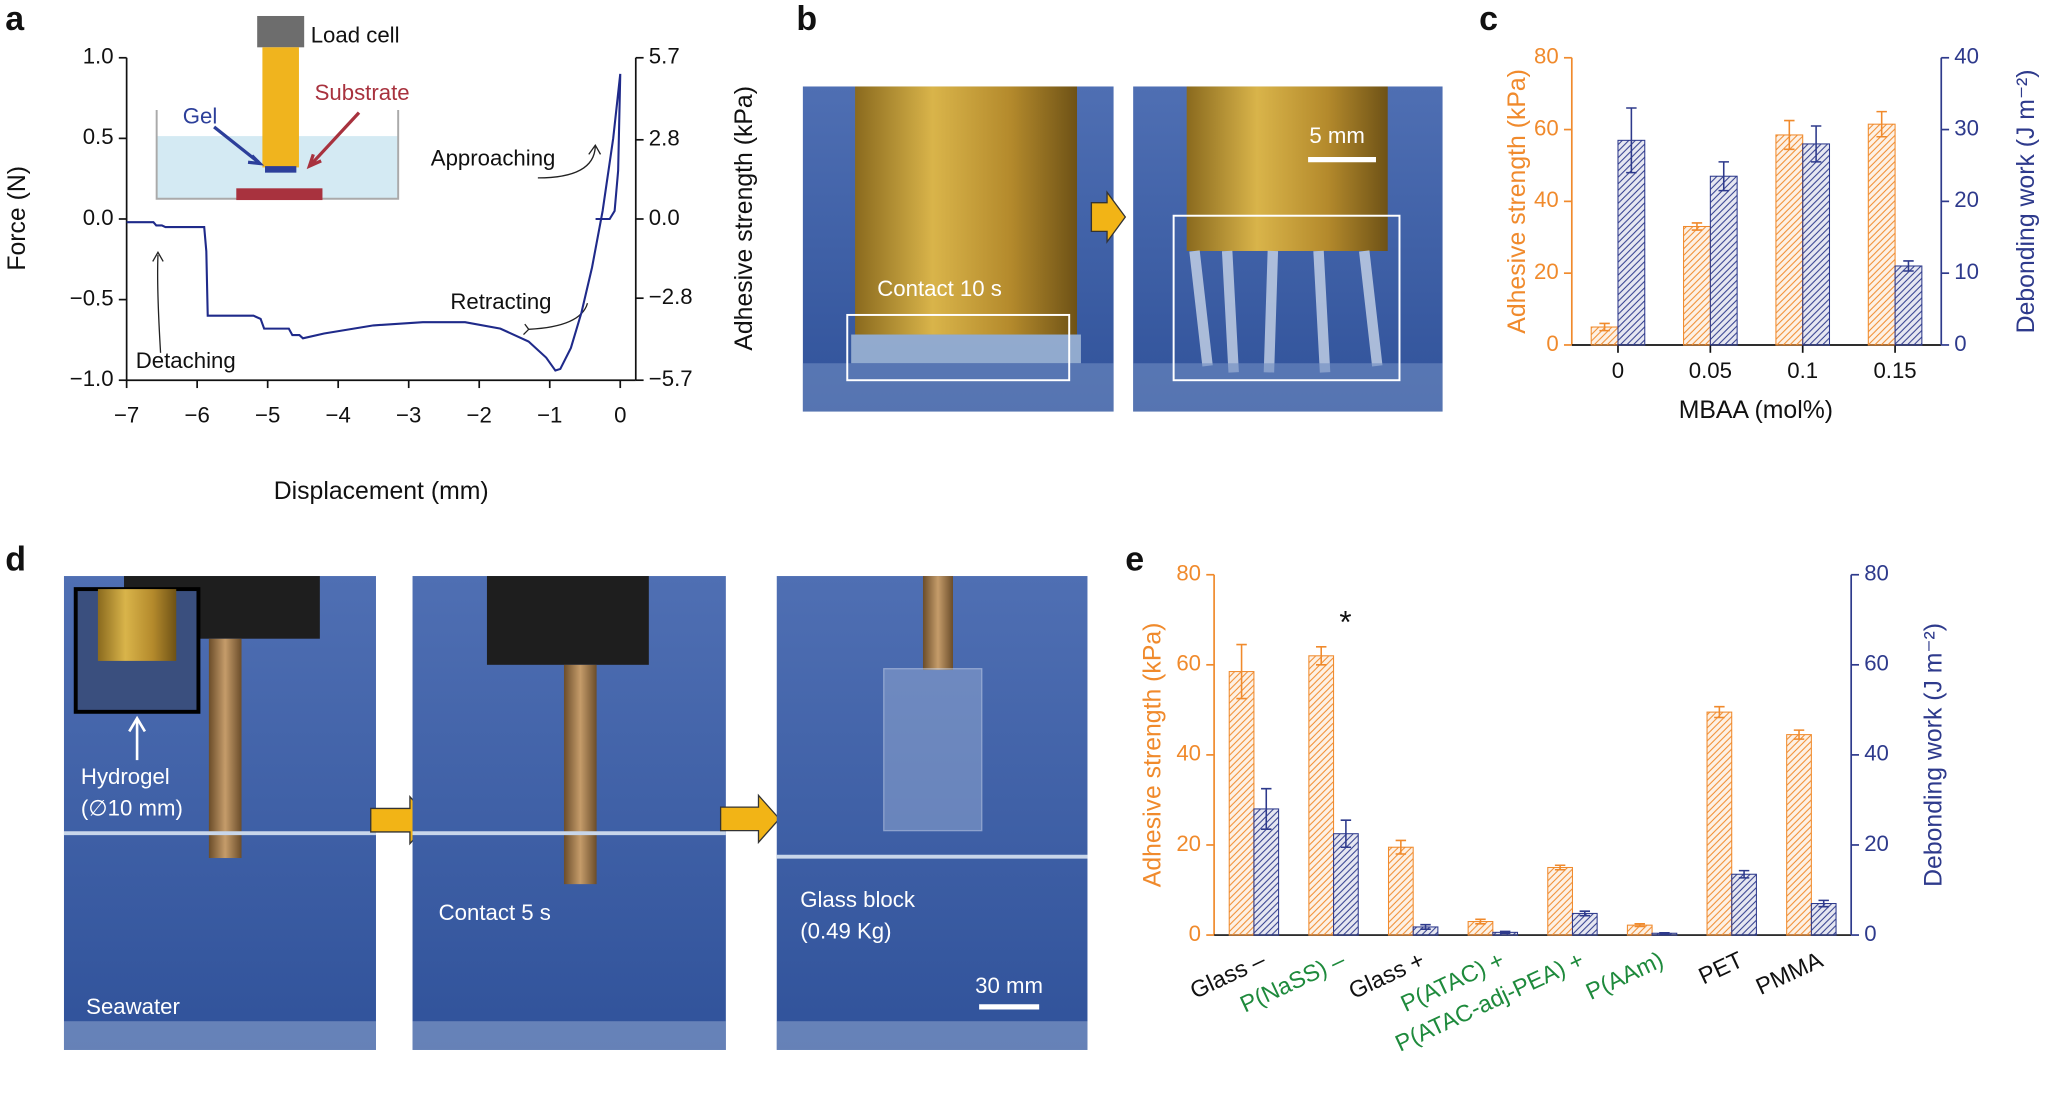 The image size is (2047, 1109). What do you see at coordinates (277, 108) in the screenshot?
I see `inset-schematic` at bounding box center [277, 108].